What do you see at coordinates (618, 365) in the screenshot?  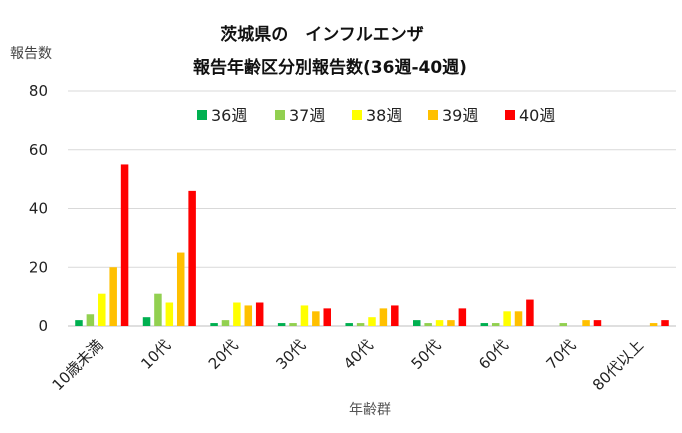 I see `x-tick-label: 80代以上` at bounding box center [618, 365].